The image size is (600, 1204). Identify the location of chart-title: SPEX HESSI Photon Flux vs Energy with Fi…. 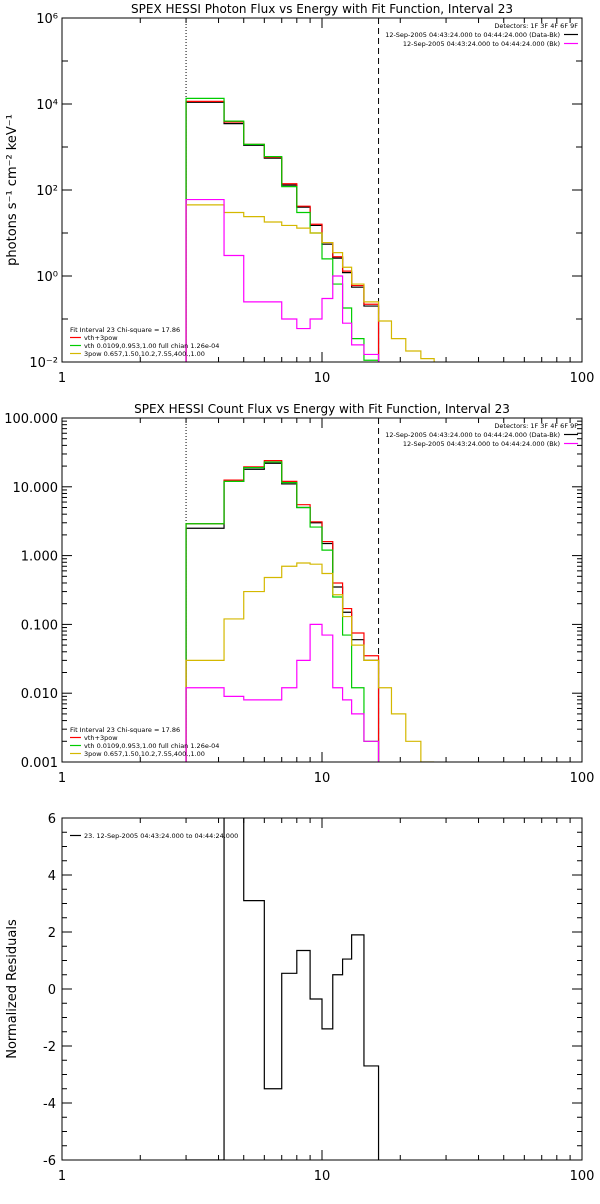
(322, 9).